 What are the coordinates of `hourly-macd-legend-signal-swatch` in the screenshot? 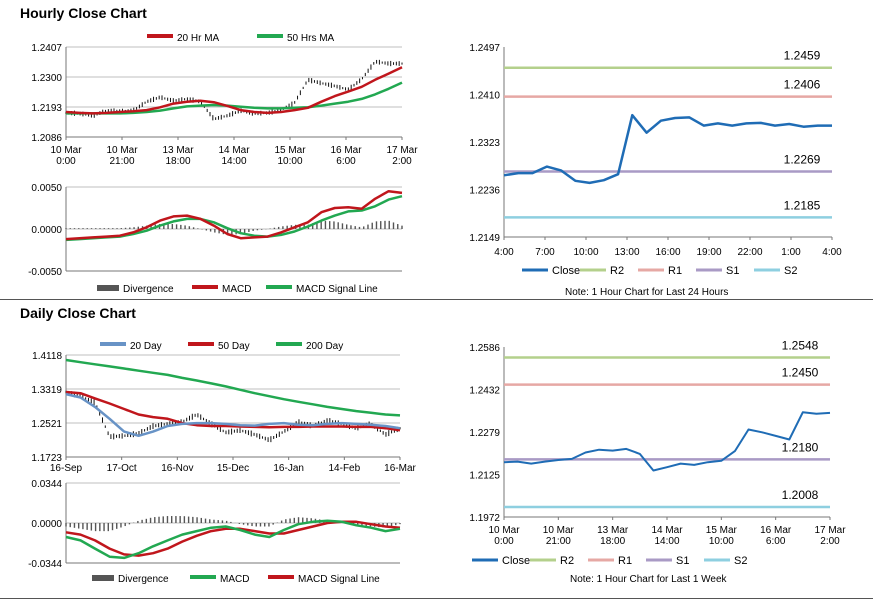 It's located at (279, 287).